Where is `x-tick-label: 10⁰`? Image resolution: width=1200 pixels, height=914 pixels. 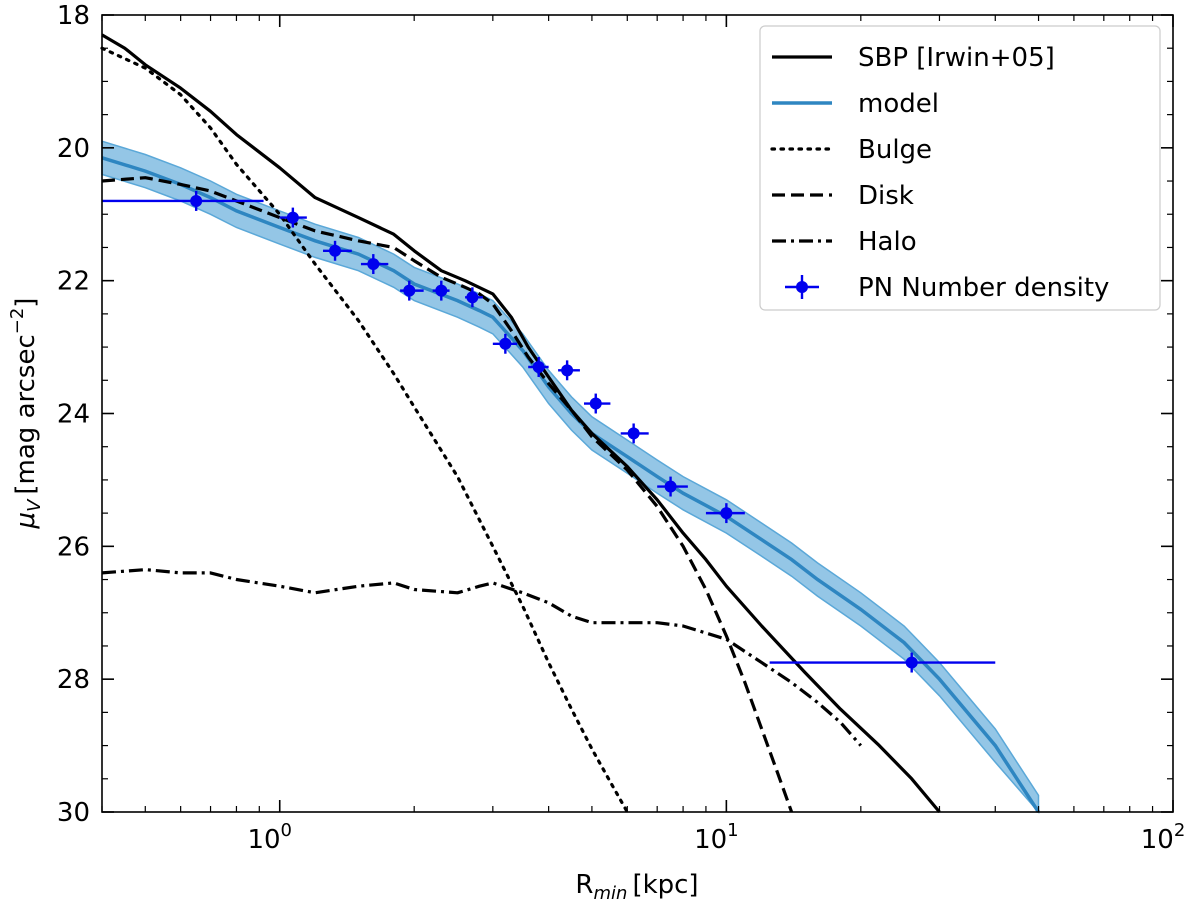
x-tick-label: 10⁰ is located at coordinates (269, 837).